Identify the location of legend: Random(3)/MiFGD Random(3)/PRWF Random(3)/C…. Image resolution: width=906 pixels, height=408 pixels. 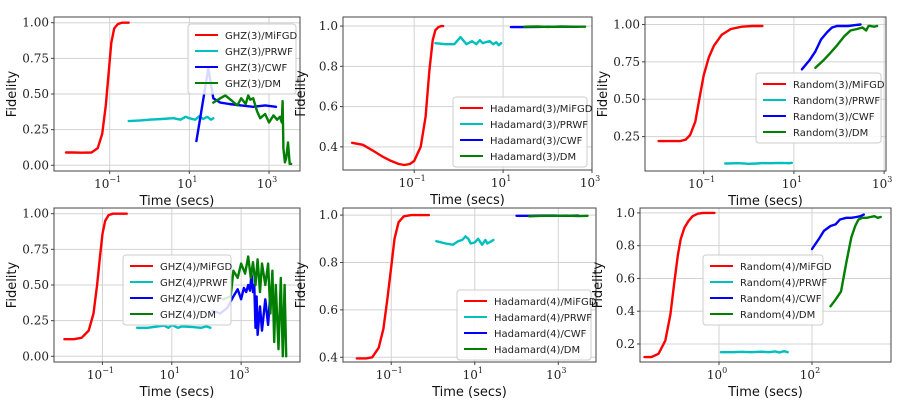
(820, 108).